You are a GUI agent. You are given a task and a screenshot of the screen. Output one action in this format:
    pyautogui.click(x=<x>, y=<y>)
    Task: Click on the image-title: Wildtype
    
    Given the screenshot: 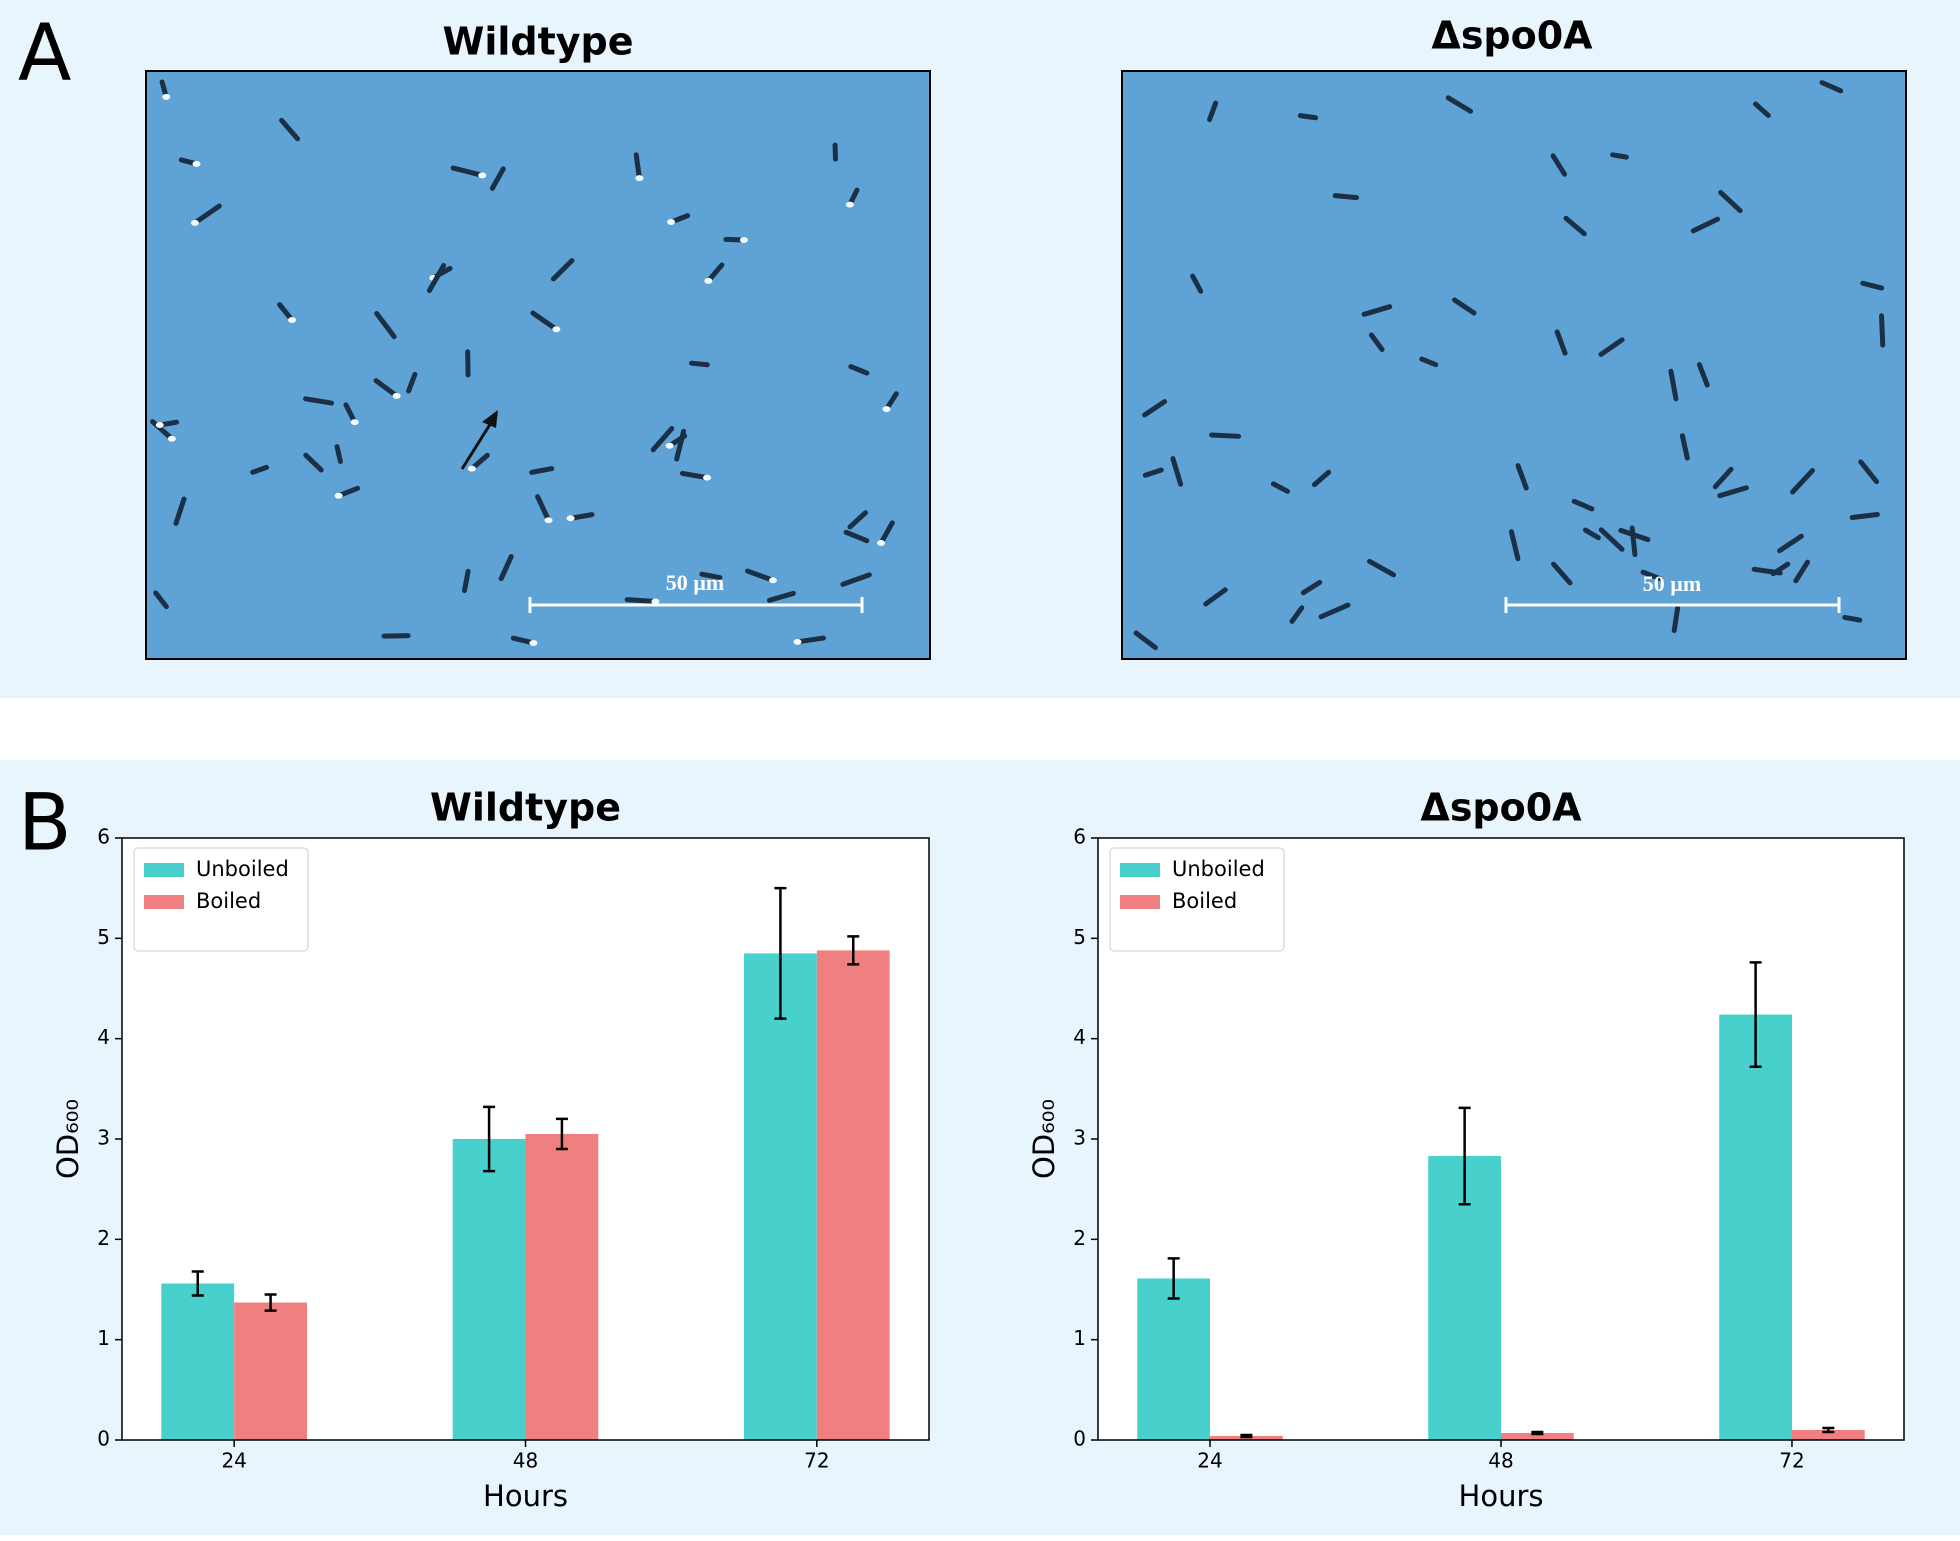 What is the action you would take?
    pyautogui.click(x=537, y=42)
    